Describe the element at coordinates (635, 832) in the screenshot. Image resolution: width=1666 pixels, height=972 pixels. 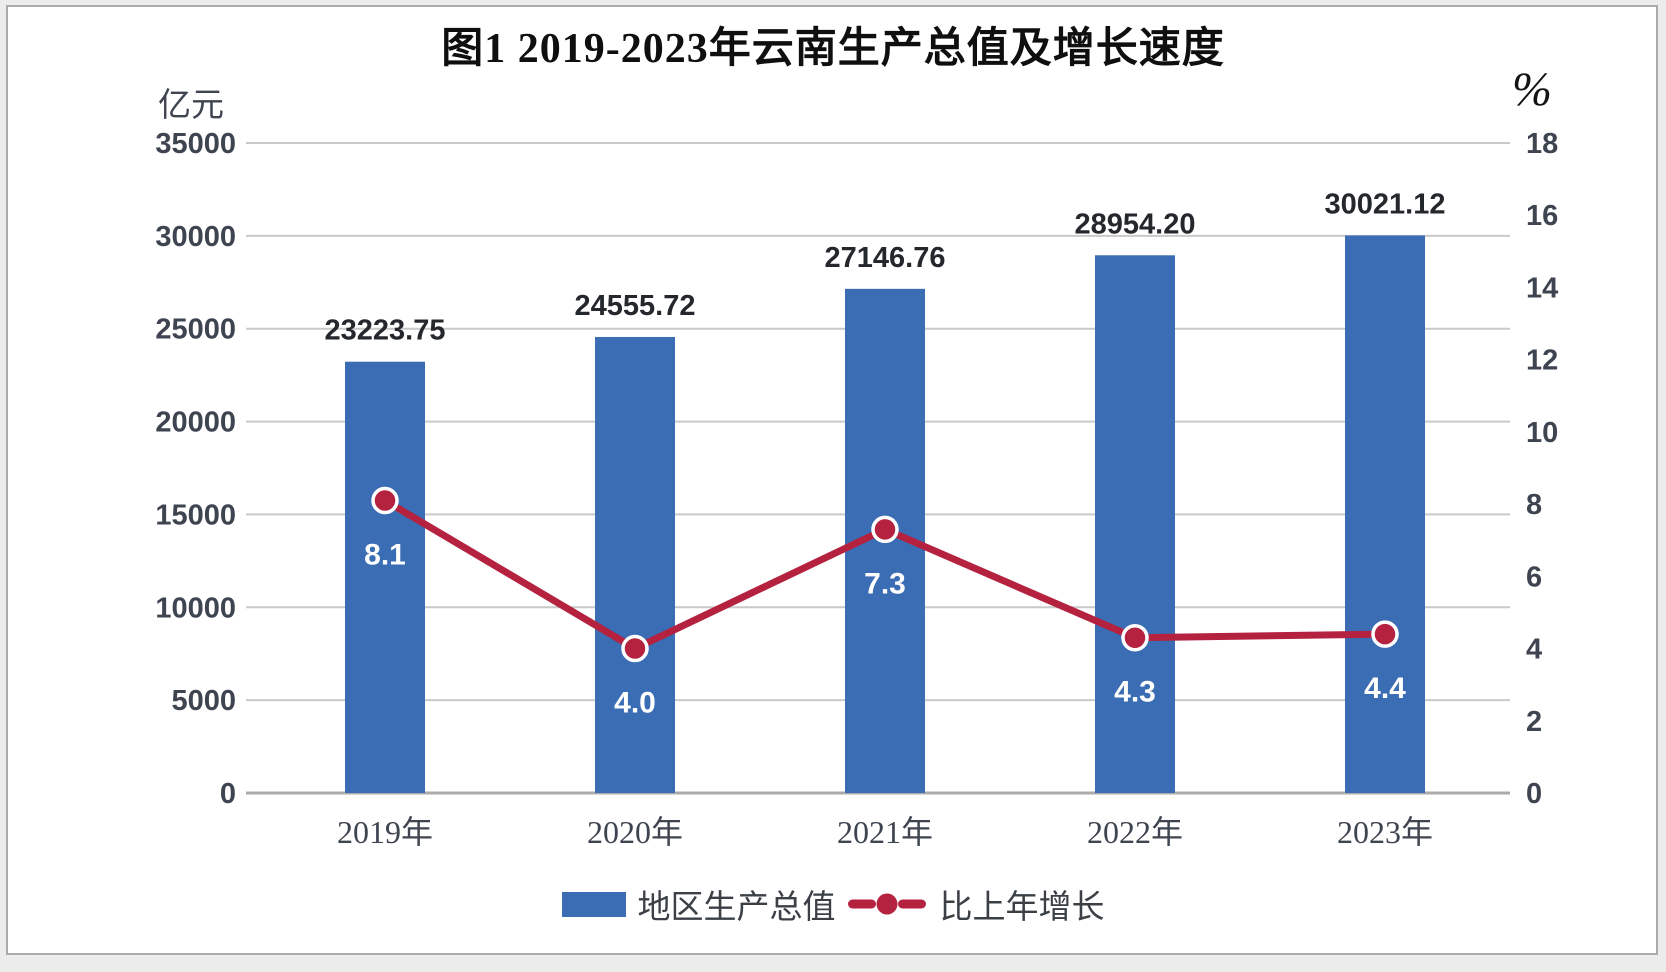
I see `x-axis-category-label: 2020年` at that location.